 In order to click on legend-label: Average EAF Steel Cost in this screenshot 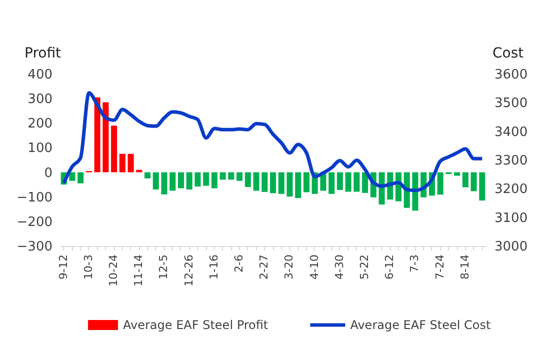, I will do `click(421, 325)`.